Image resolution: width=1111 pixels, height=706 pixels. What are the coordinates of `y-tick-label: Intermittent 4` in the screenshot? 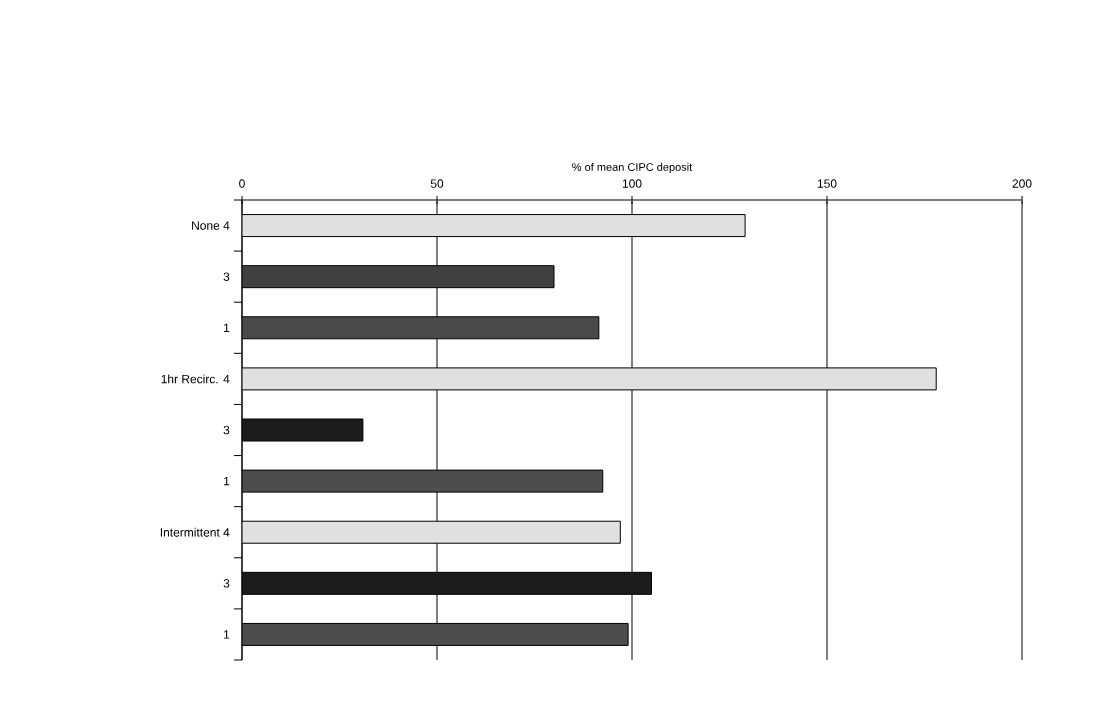 It's located at (195, 532).